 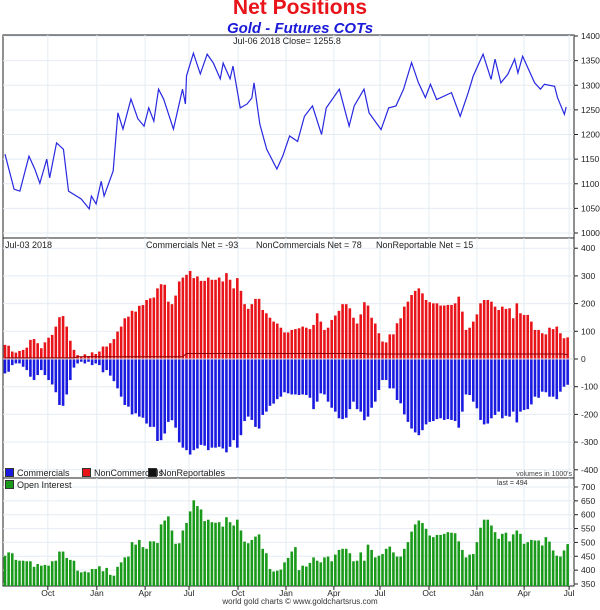 I want to click on y-tick-label: 1350, so click(x=590, y=61).